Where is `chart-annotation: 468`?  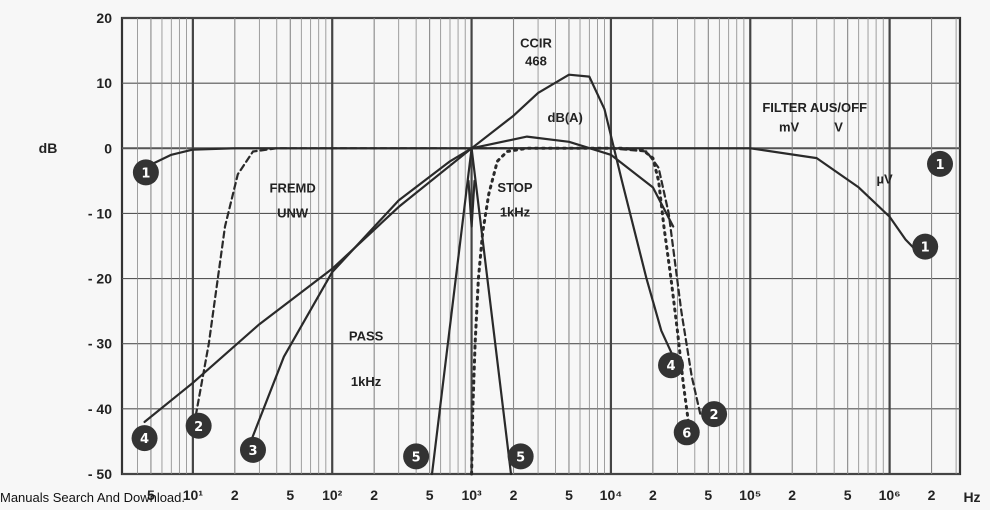
chart-annotation: 468 is located at coordinates (536, 61).